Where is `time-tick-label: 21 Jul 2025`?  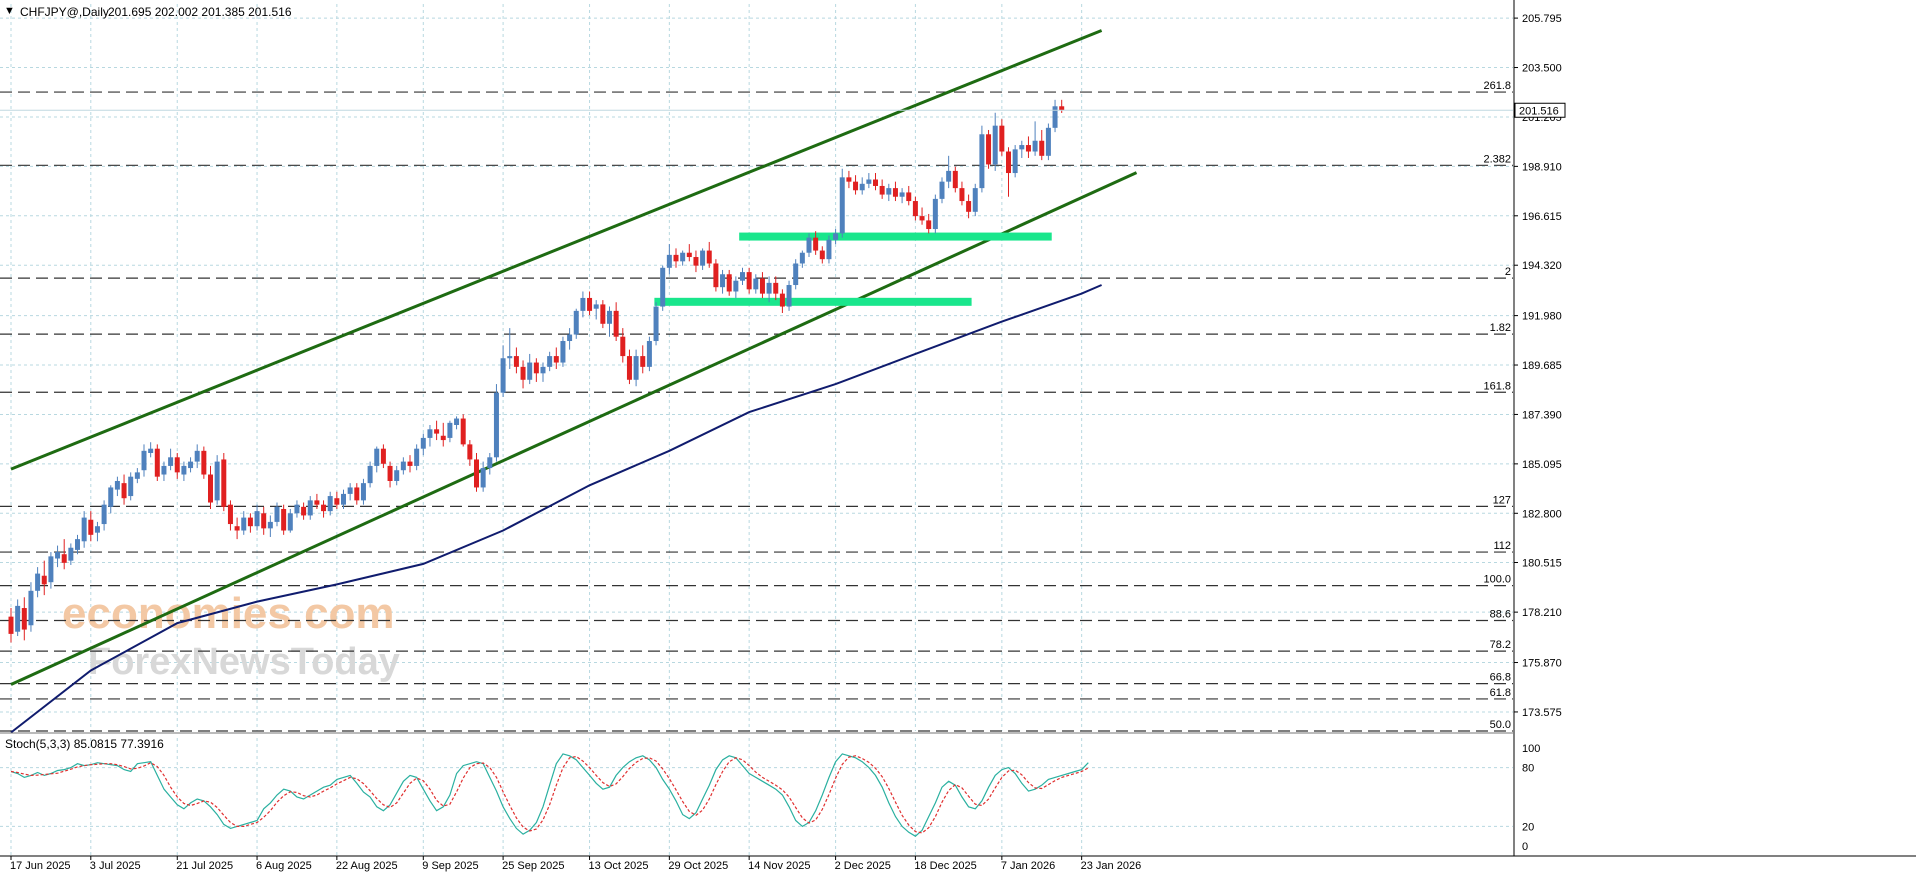 time-tick-label: 21 Jul 2025 is located at coordinates (204, 866).